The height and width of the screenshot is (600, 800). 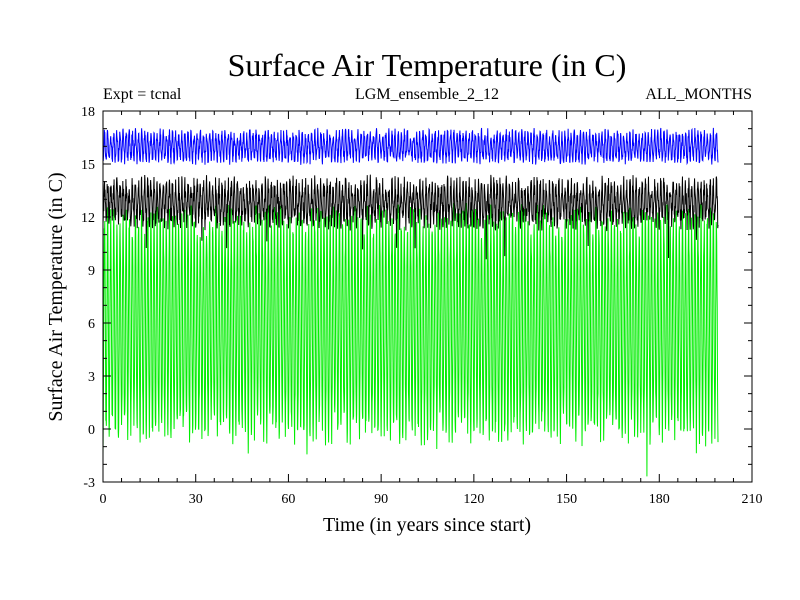 What do you see at coordinates (427, 65) in the screenshot?
I see `chart-title: Surface Air Temperature (in C)` at bounding box center [427, 65].